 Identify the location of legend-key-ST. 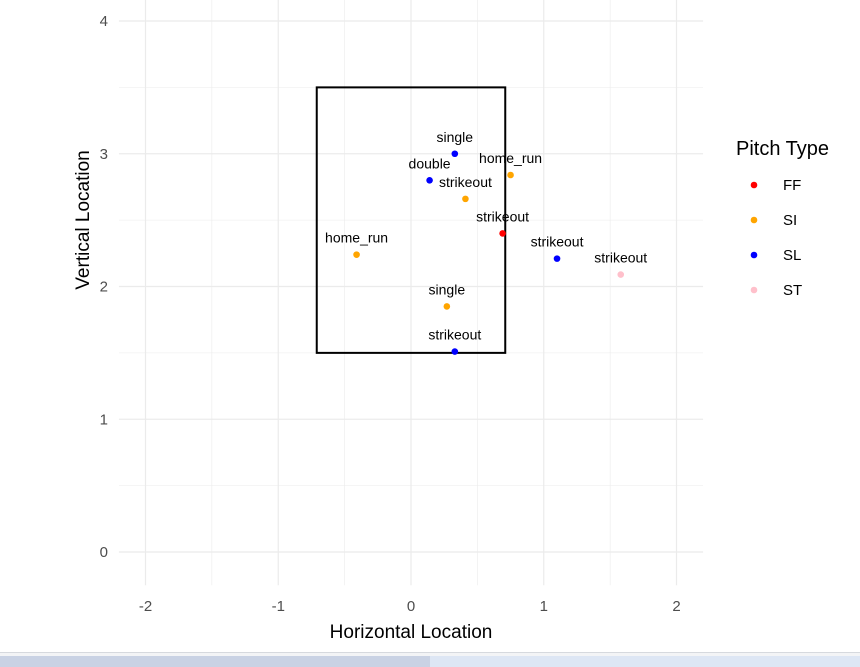
(754, 290).